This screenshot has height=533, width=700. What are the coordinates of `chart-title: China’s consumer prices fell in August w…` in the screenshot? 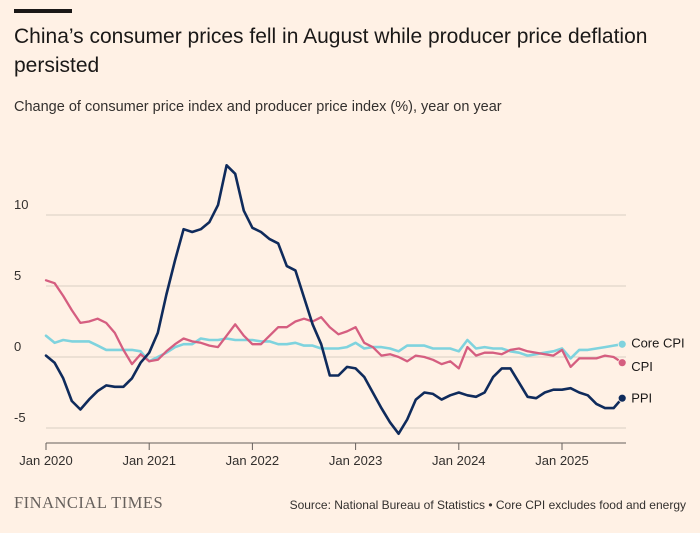 It's located at (331, 51).